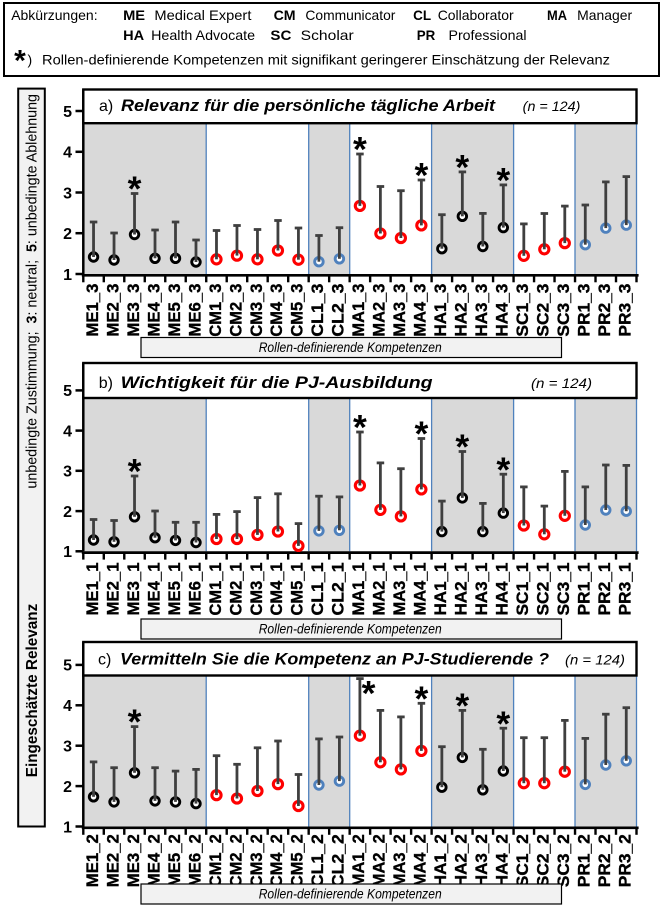 The image size is (663, 920). I want to click on svg-text: MA2_3, so click(379, 310).